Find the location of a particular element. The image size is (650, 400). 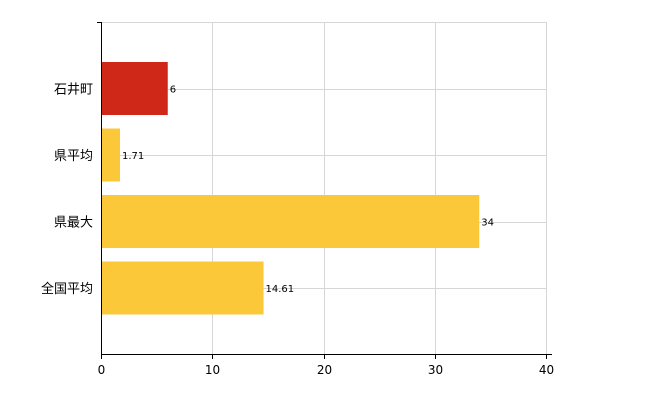

data-label-3: 14.61 is located at coordinates (280, 289).